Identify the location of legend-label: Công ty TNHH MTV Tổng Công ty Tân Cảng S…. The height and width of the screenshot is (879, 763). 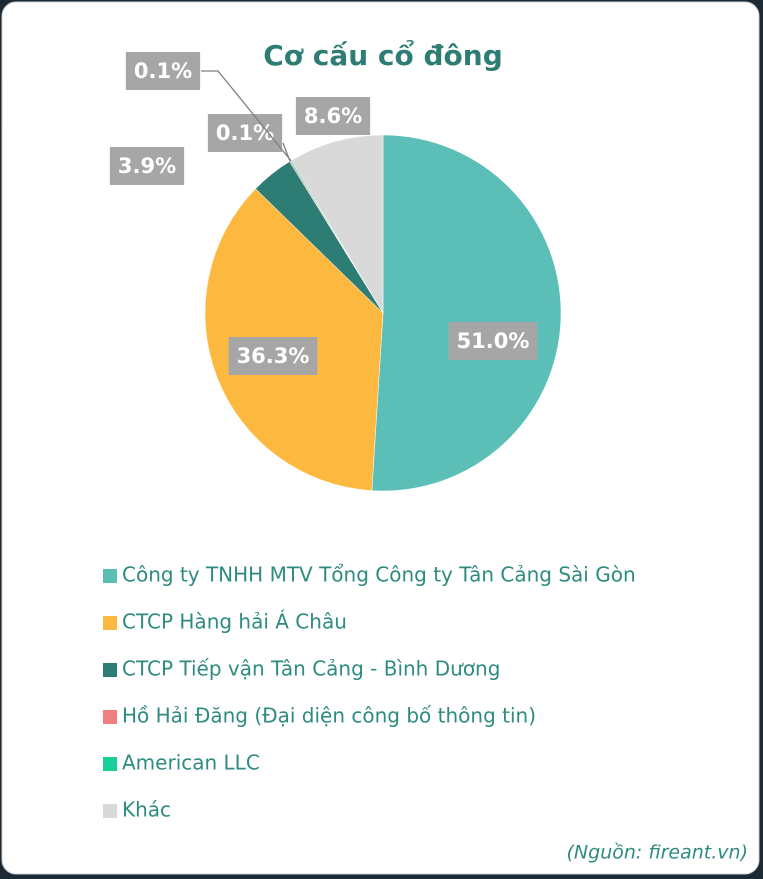
(379, 575).